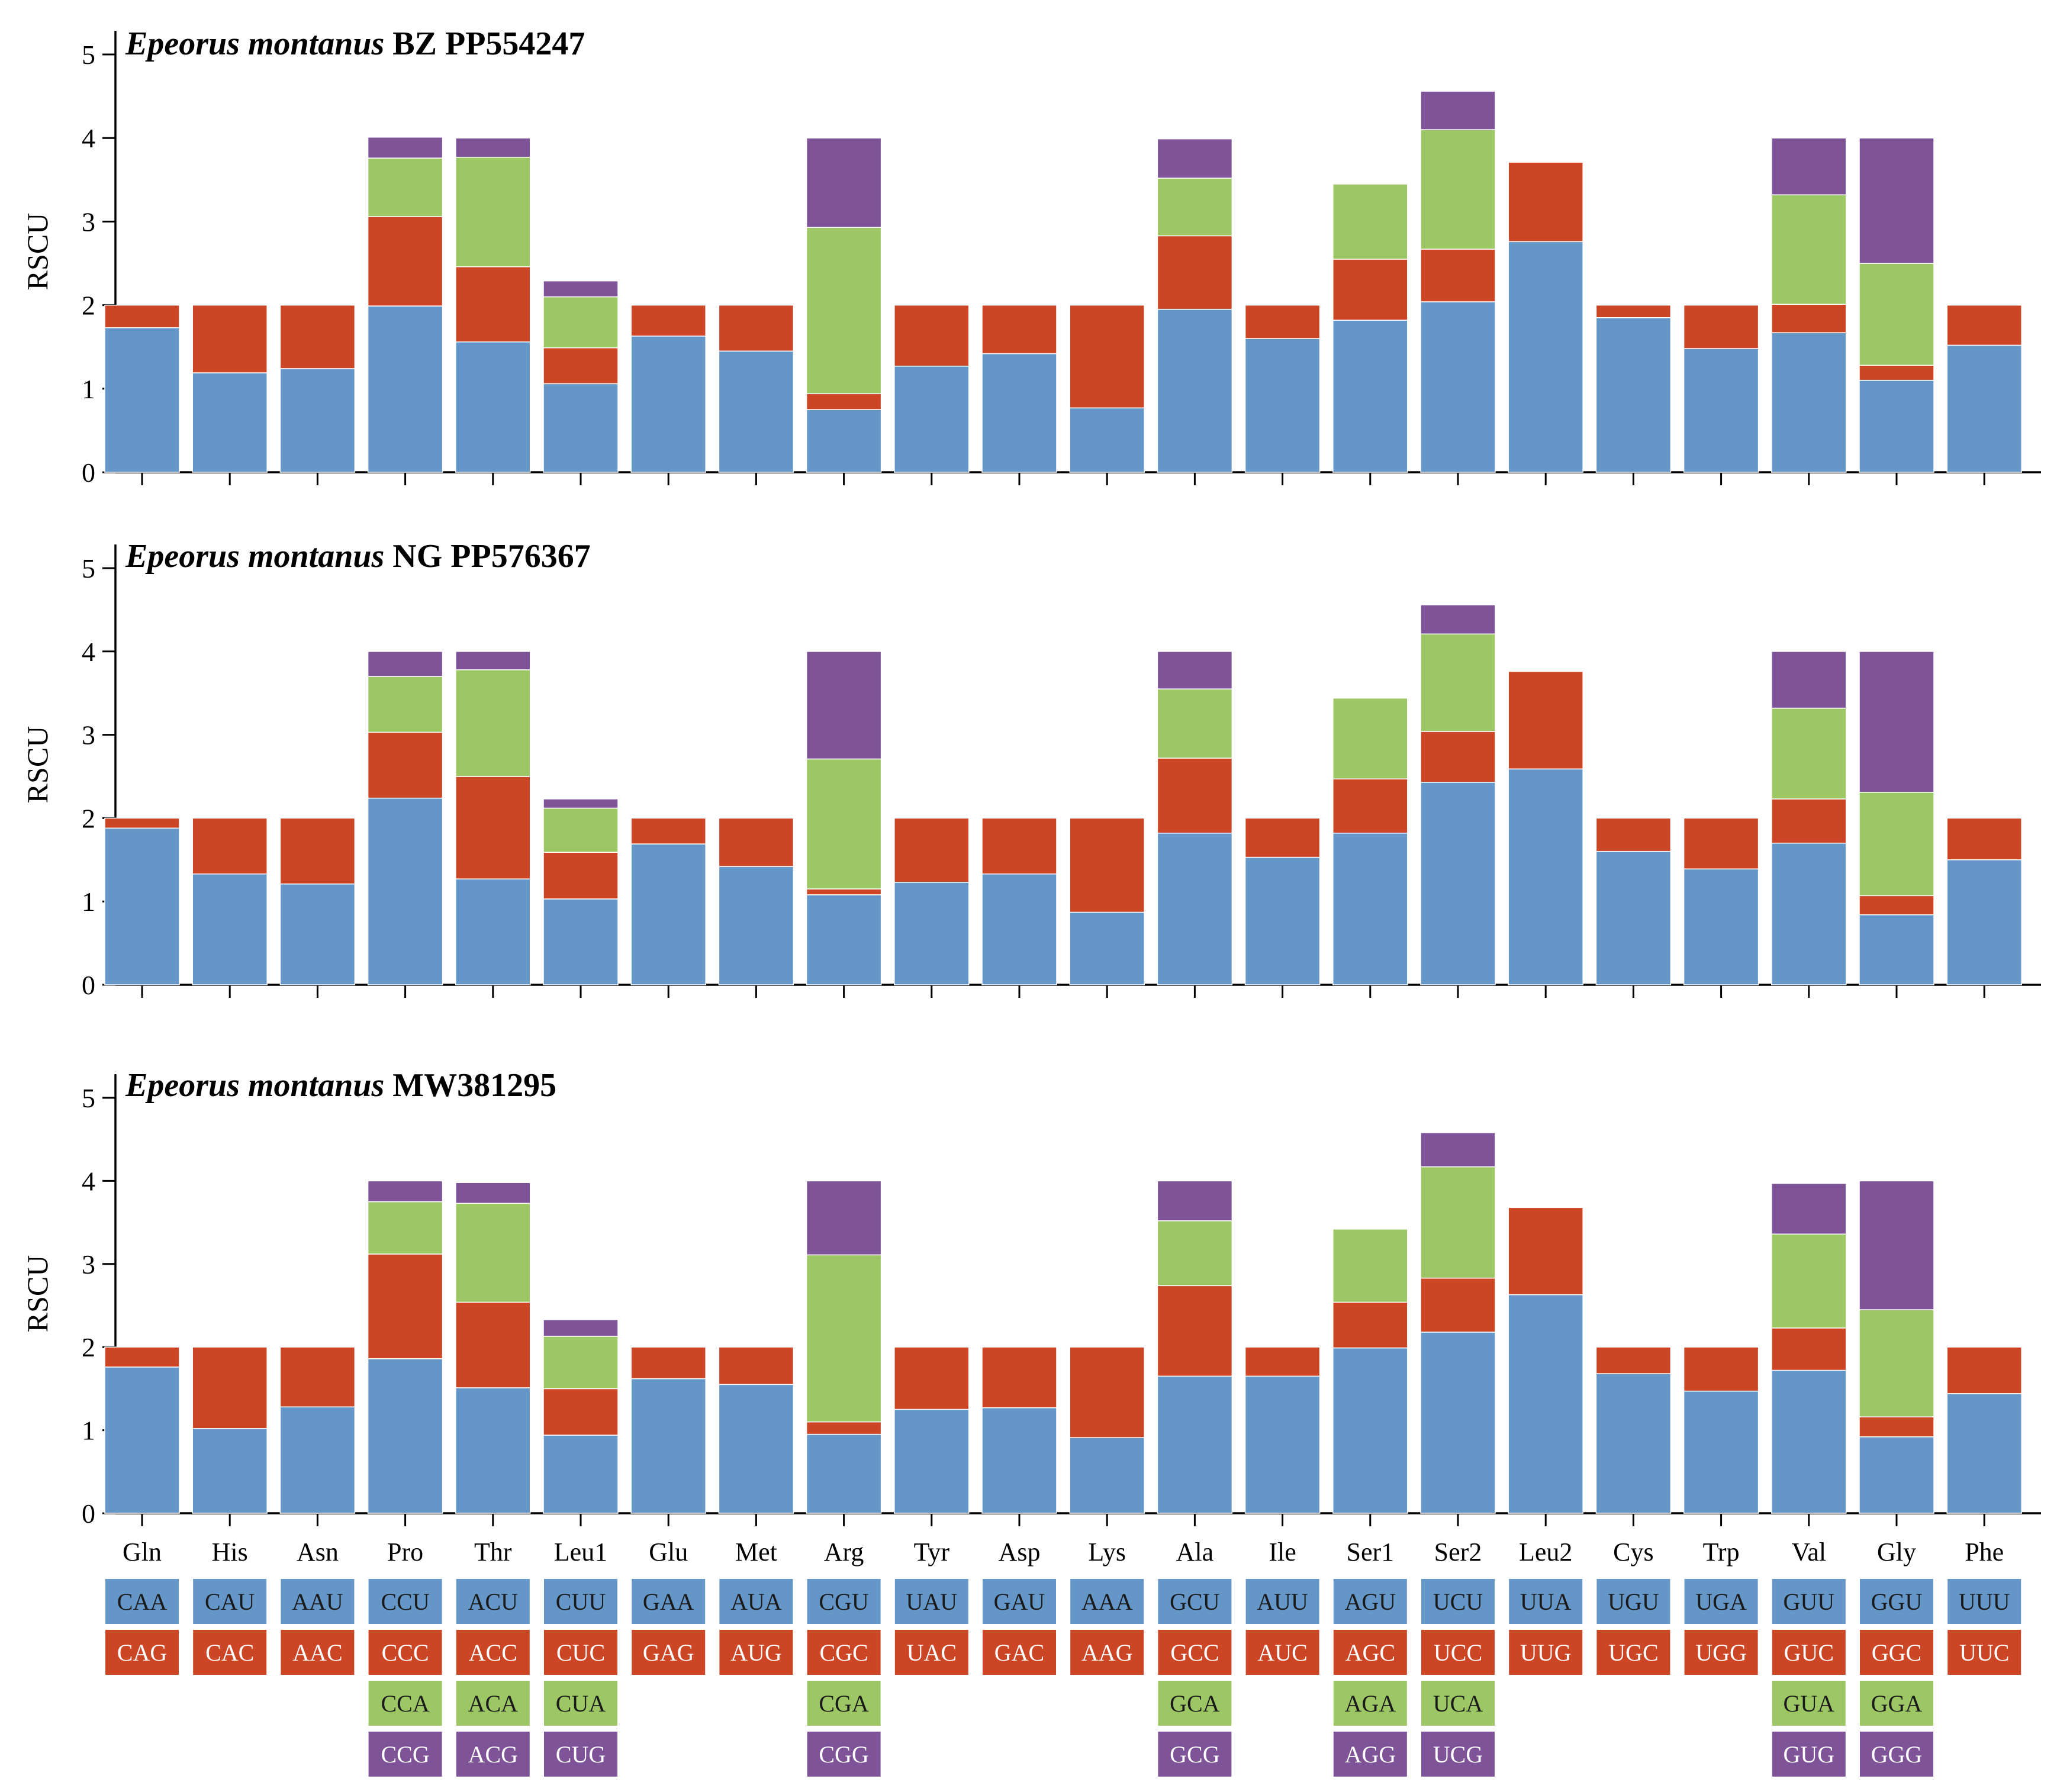  I want to click on legend-box-aac, so click(318, 1652).